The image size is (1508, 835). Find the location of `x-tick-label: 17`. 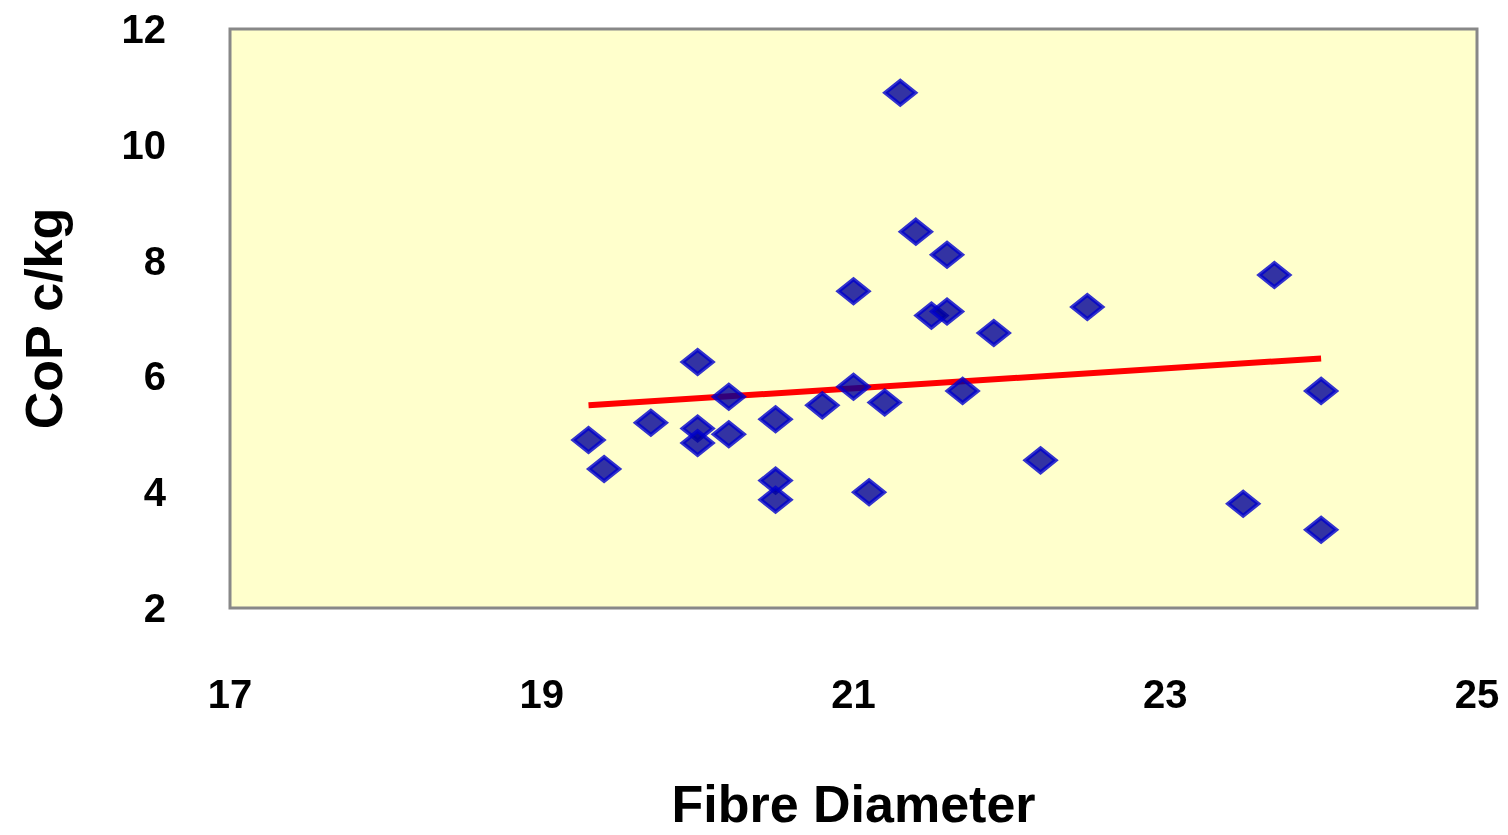

x-tick-label: 17 is located at coordinates (230, 694).